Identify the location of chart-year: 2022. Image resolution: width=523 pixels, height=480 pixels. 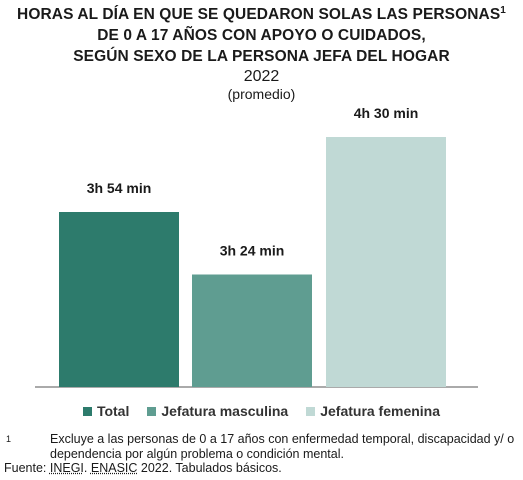
(261, 76).